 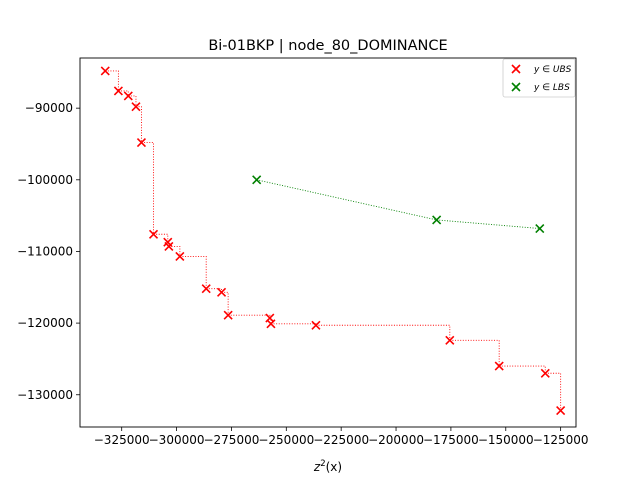 I want to click on x-axis-label: z2(x), so click(x=327, y=466).